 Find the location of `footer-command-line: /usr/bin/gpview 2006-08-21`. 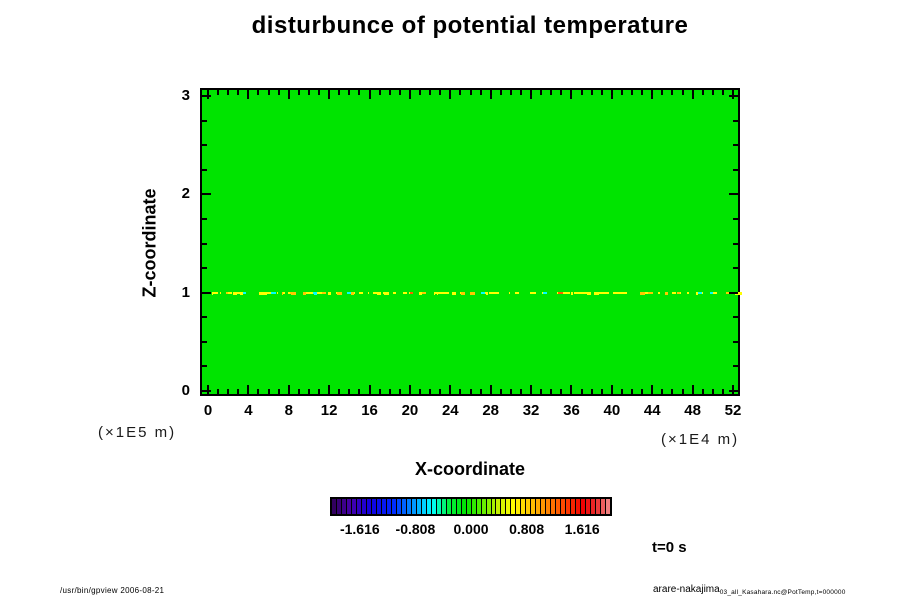

footer-command-line: /usr/bin/gpview 2006-08-21 is located at coordinates (112, 590).